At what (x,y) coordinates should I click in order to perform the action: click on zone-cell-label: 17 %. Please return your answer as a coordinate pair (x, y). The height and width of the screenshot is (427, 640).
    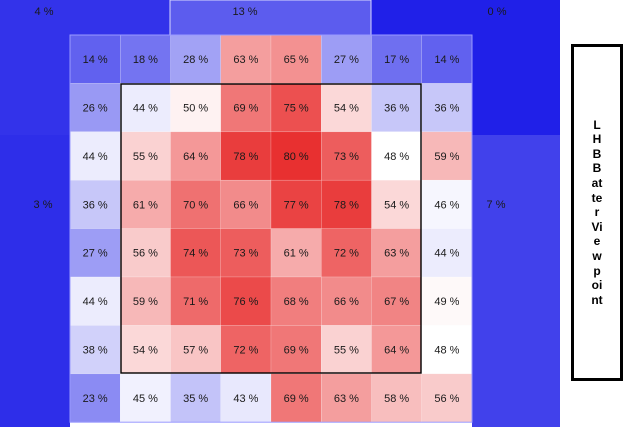
    Looking at the image, I should click on (396, 60).